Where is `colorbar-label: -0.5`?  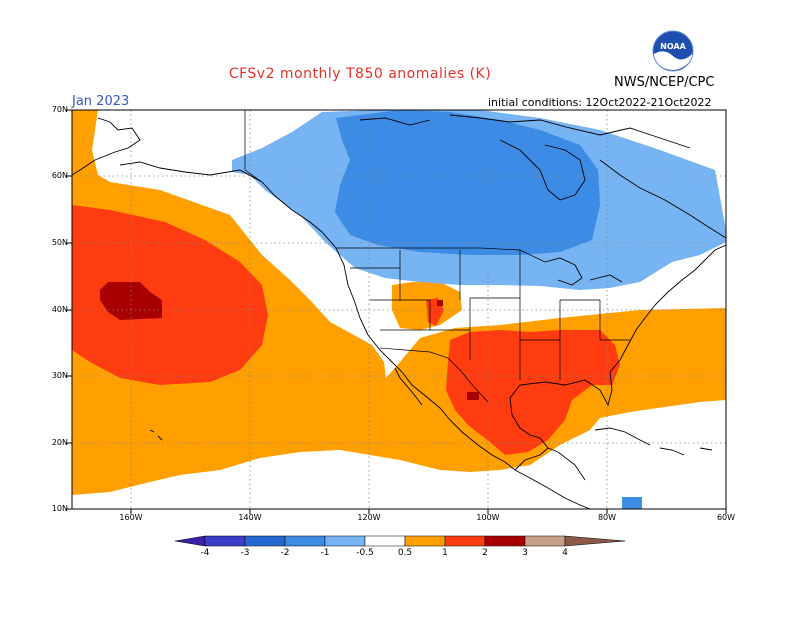 colorbar-label: -0.5 is located at coordinates (365, 553).